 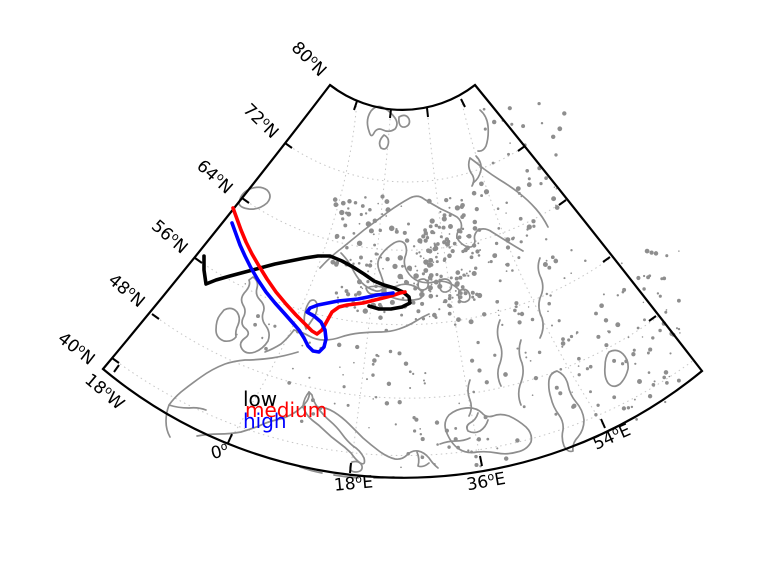 What do you see at coordinates (126, 291) in the screenshot?
I see `latitude-label-48n: 48oN` at bounding box center [126, 291].